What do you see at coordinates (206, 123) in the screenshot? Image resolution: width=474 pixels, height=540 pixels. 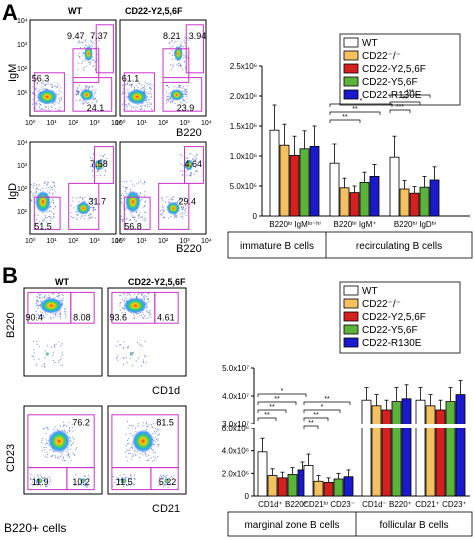 I see `x-tick-label: 10⁴` at bounding box center [206, 123].